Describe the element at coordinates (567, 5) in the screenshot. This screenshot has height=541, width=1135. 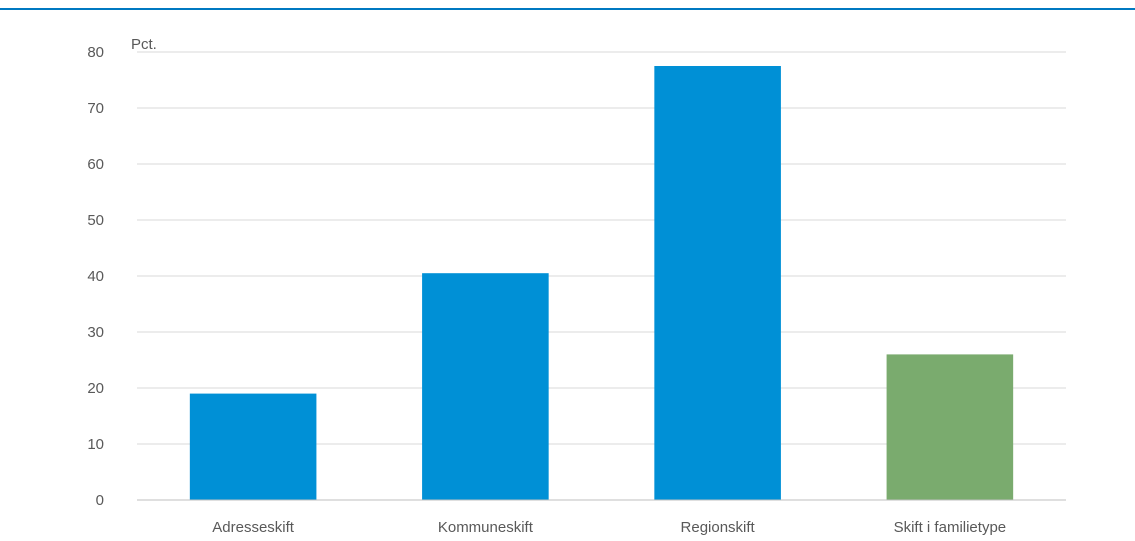
I see `header-rule` at that location.